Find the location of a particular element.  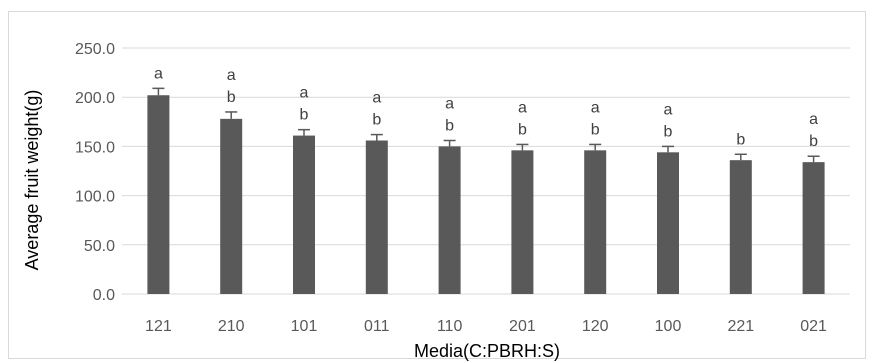

y-tick-label: 50.0 is located at coordinates (99, 246).